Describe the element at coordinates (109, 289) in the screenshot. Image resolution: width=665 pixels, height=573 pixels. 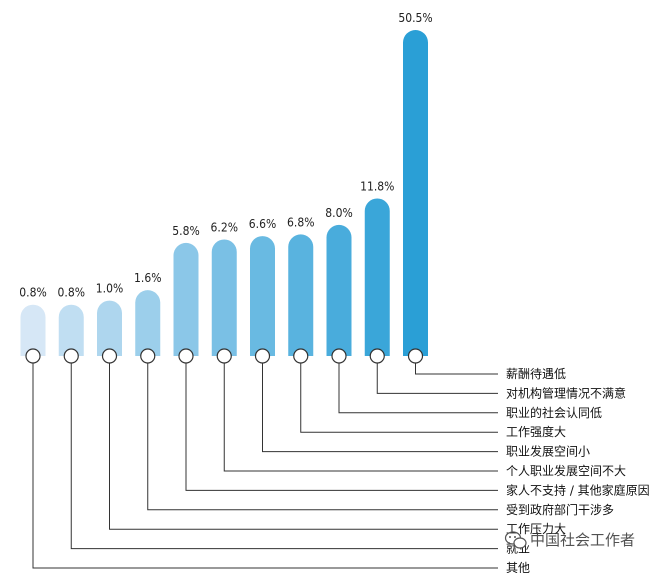
I see `value-label-3: 1.0%` at that location.